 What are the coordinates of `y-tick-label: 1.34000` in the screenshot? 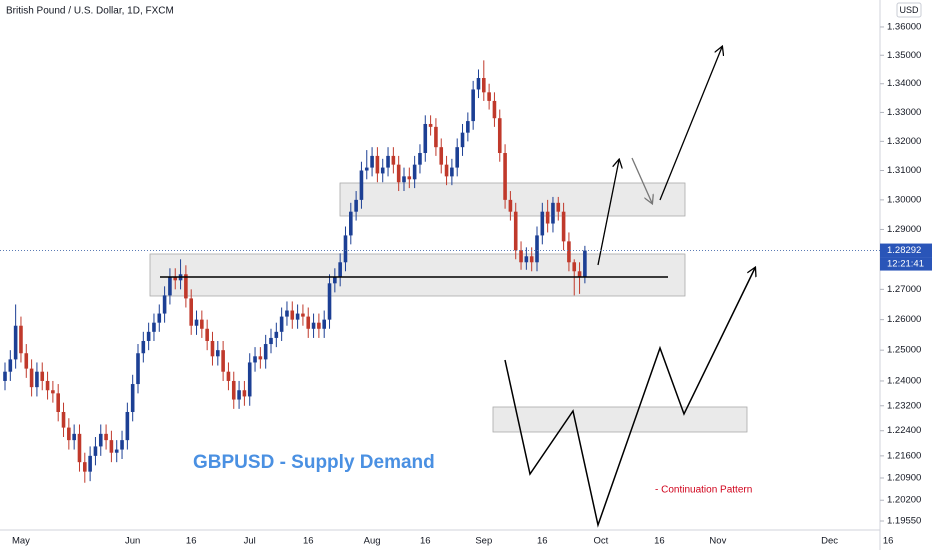 It's located at (904, 83).